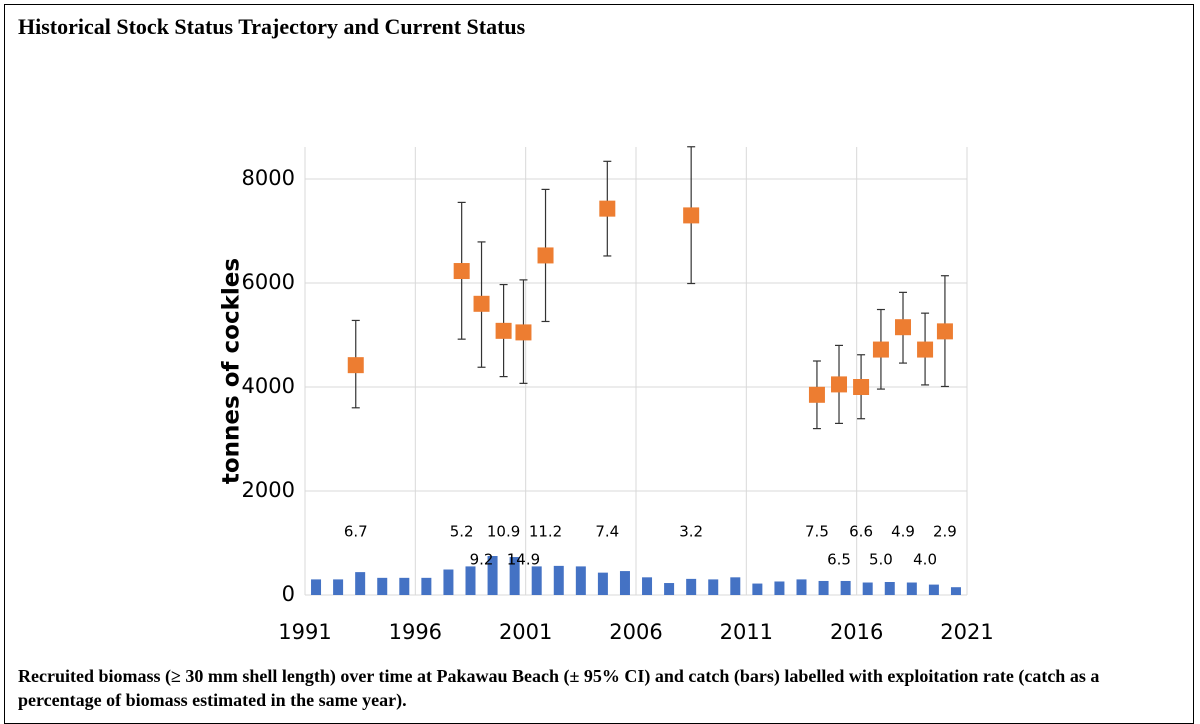 The image size is (1200, 724). What do you see at coordinates (356, 532) in the screenshot?
I see `rate-label: 6.7` at bounding box center [356, 532].